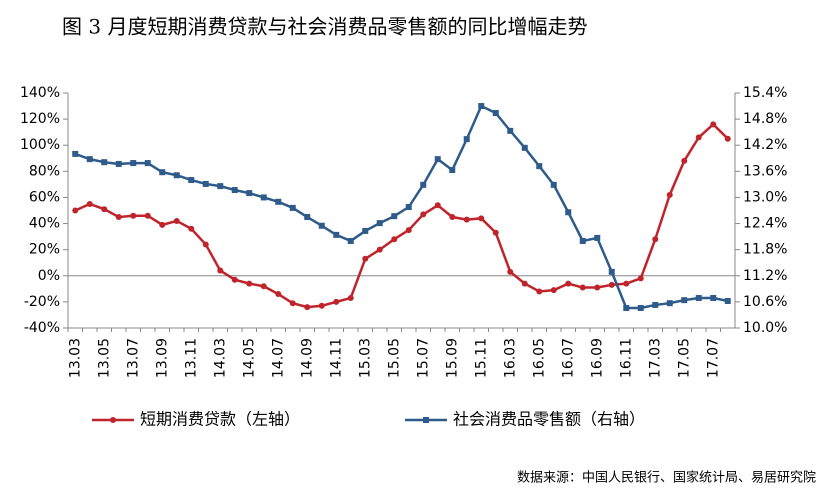  I want to click on legend-marker, so click(426, 420).